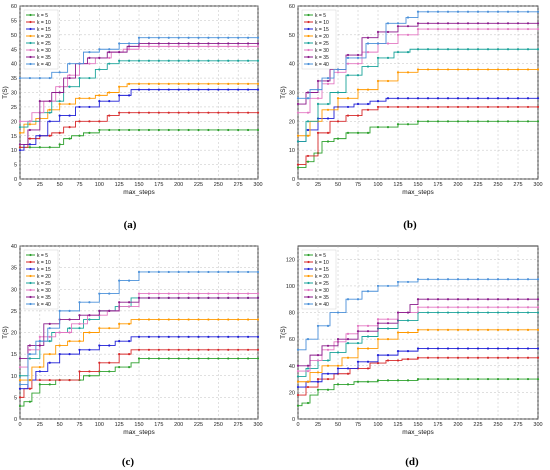  I want to click on legend-label: k = 35, so click(44, 58).